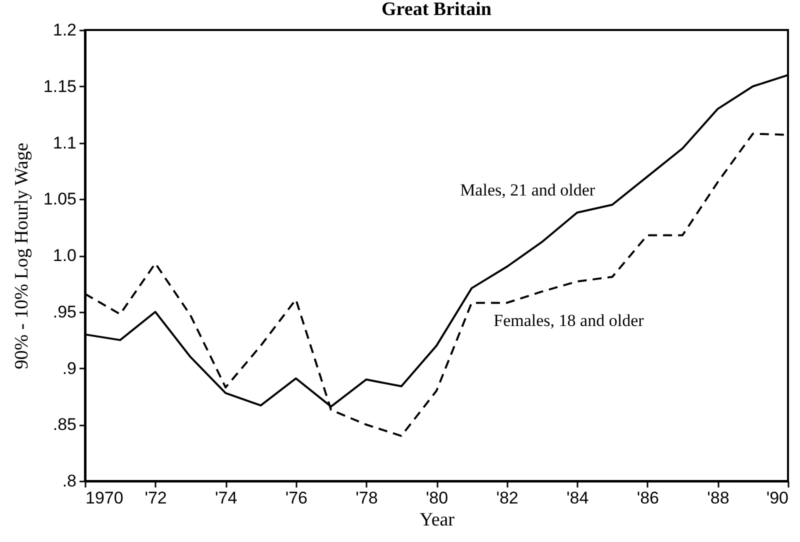  Describe the element at coordinates (64, 424) in the screenshot. I see `y-tick-label: .85` at that location.